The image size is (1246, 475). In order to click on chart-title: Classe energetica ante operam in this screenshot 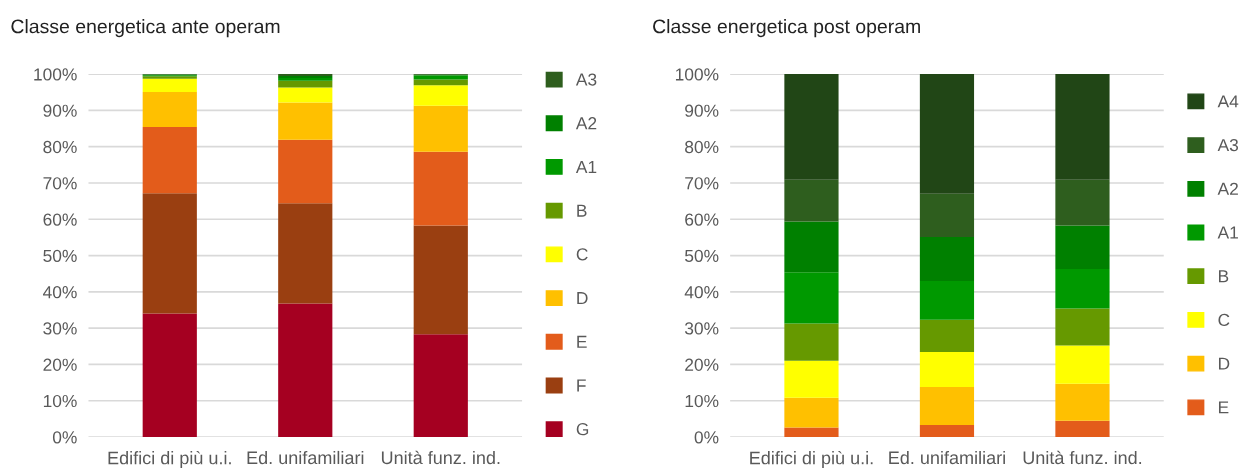, I will do `click(145, 28)`.